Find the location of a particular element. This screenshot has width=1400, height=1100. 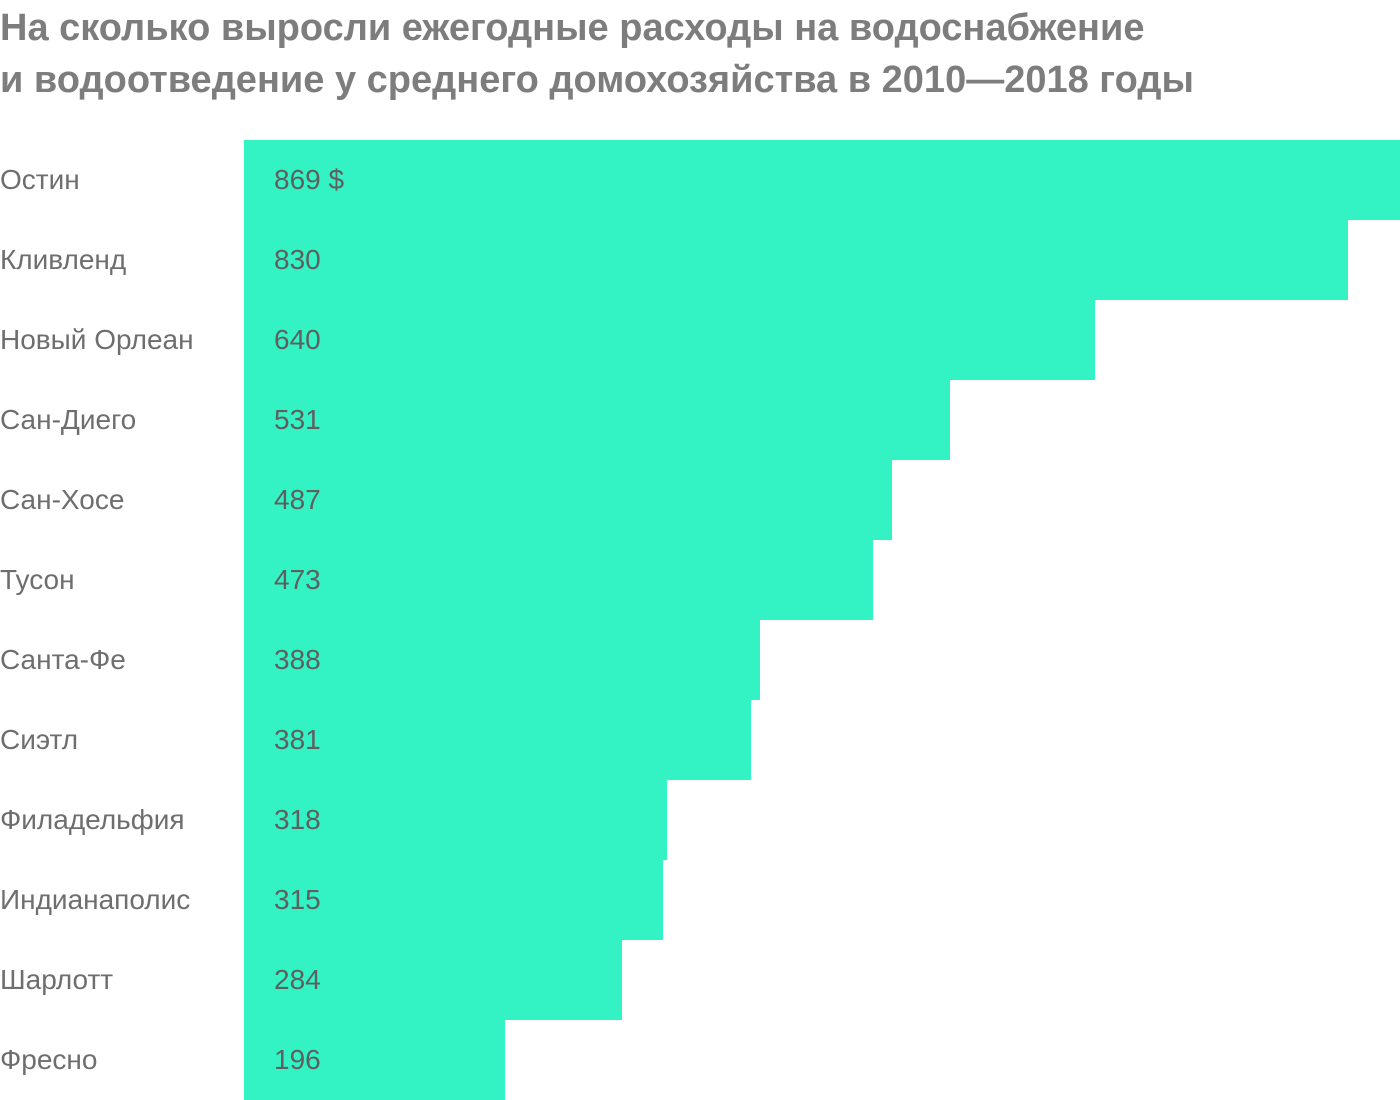

bar-row: Санта-Фе 388 is located at coordinates (700, 660).